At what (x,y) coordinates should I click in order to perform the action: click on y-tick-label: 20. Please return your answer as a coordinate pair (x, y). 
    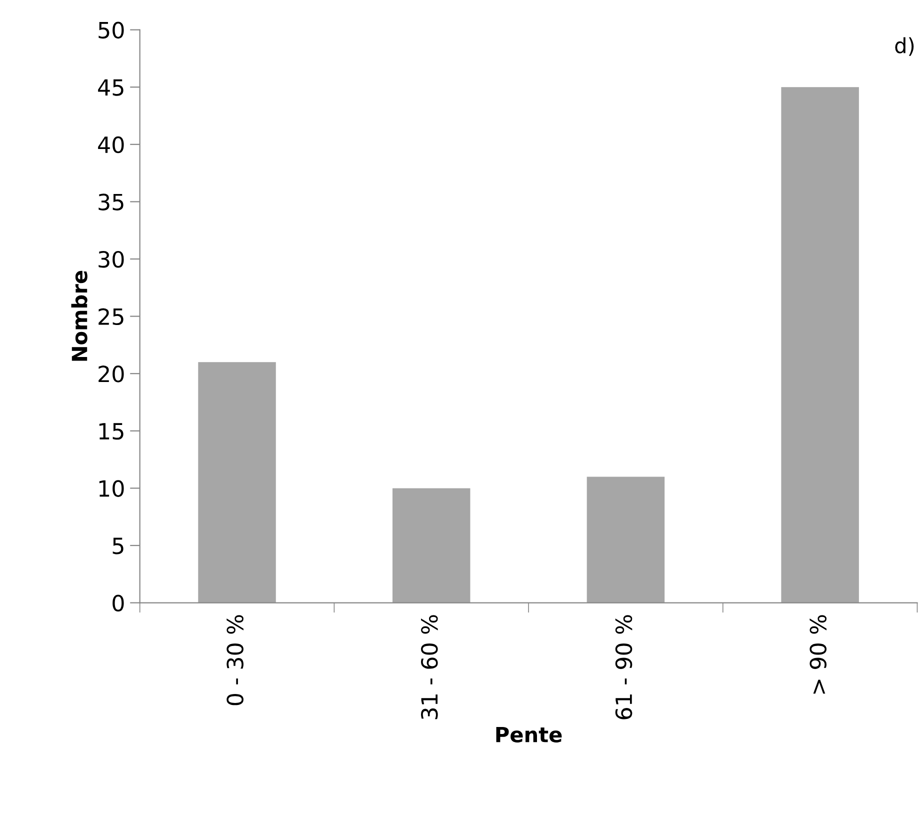
    Looking at the image, I should click on (111, 374).